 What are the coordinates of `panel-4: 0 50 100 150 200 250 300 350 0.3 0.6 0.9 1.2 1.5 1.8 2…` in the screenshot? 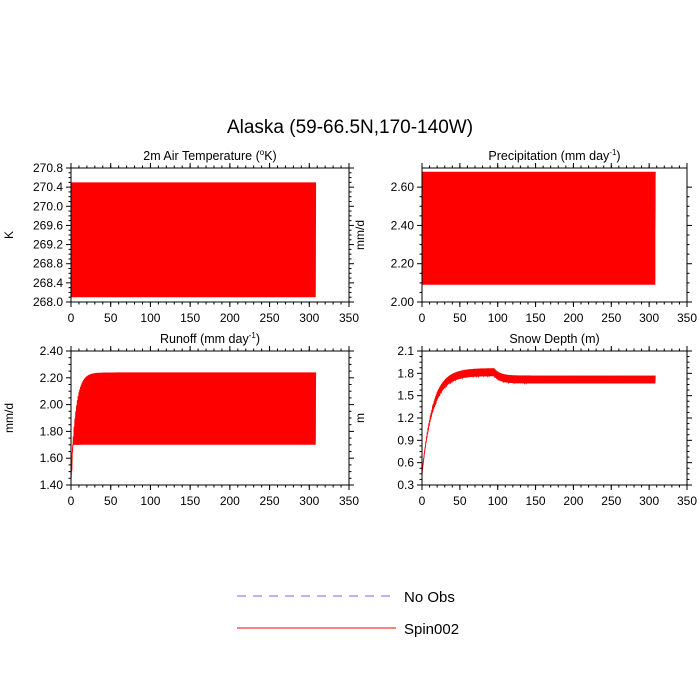 It's located at (525, 420).